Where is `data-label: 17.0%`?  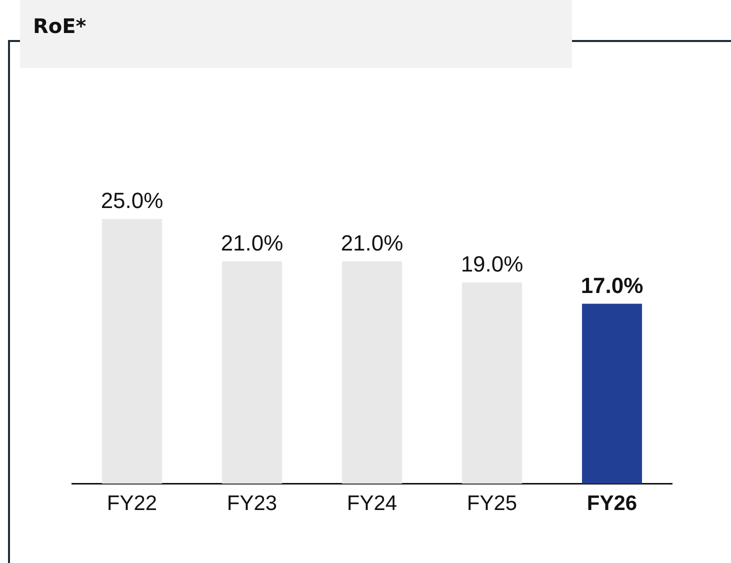 data-label: 17.0% is located at coordinates (612, 285).